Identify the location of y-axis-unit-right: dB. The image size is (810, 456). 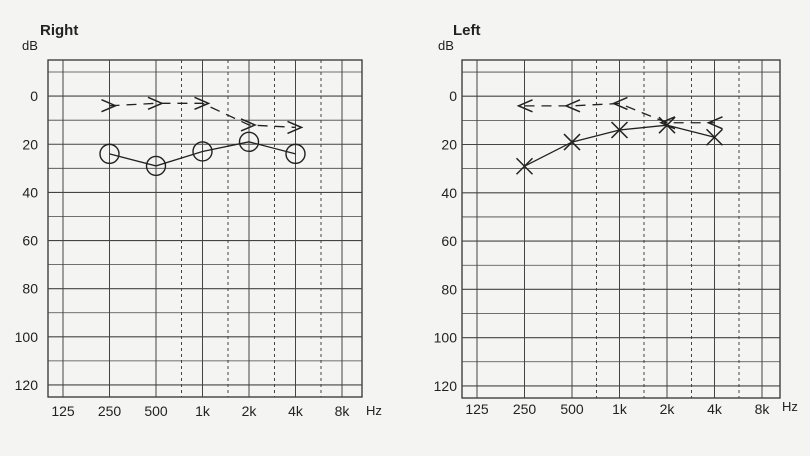
(30, 45).